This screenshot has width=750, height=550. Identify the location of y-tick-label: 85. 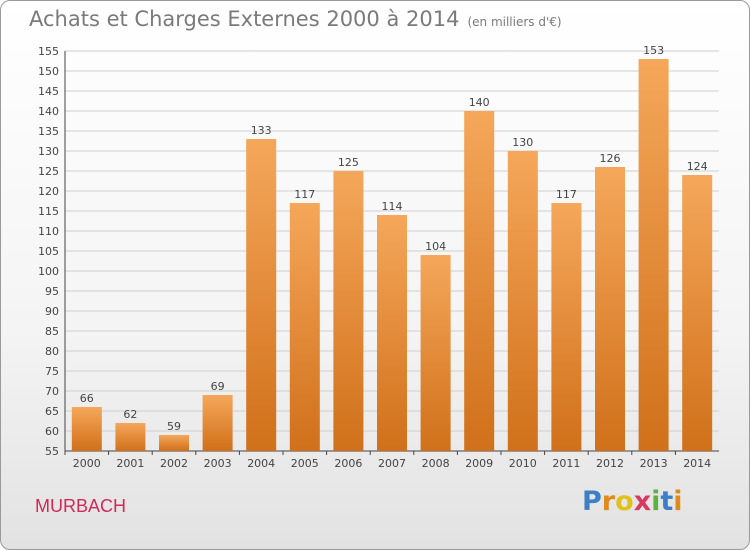
(52, 331).